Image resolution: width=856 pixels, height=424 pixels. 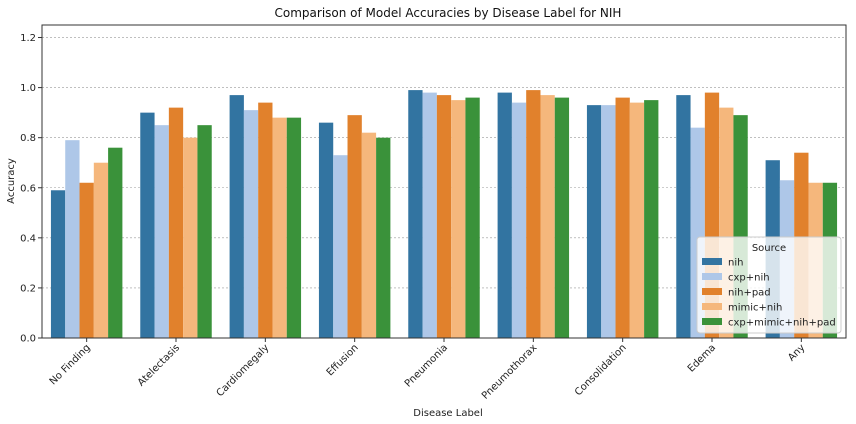 What do you see at coordinates (28, 88) in the screenshot?
I see `y-tick-label: 1.0` at bounding box center [28, 88].